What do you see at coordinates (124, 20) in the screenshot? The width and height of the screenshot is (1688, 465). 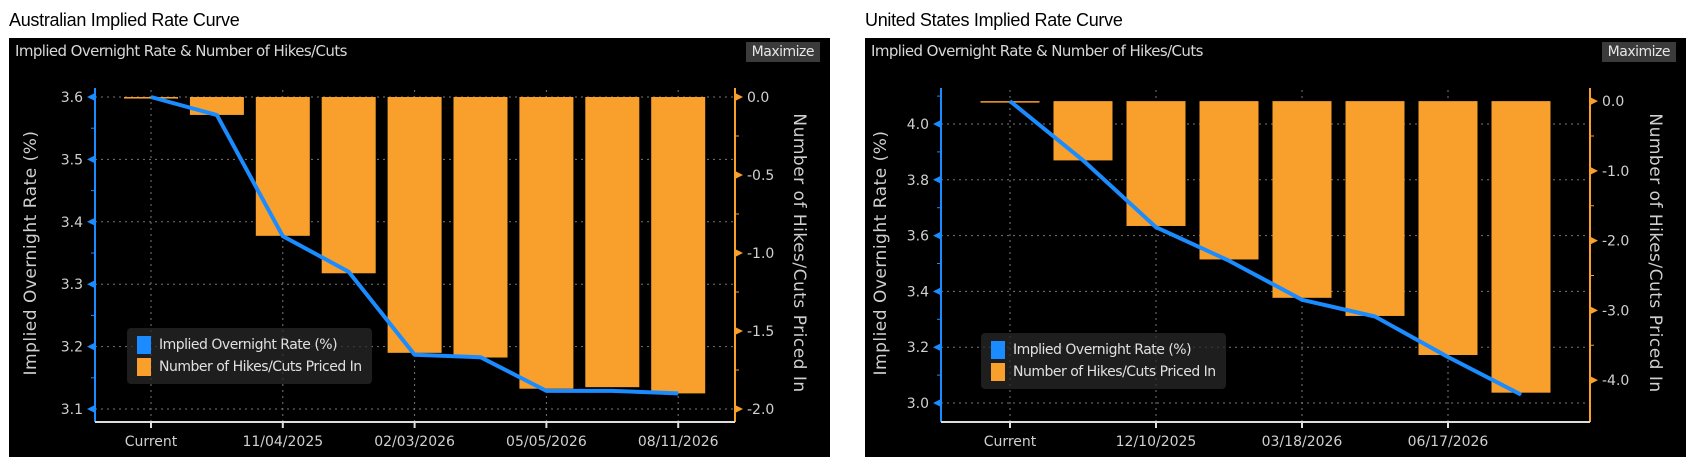 I see `au-chart-title: Australian Implied Rate Curve` at bounding box center [124, 20].